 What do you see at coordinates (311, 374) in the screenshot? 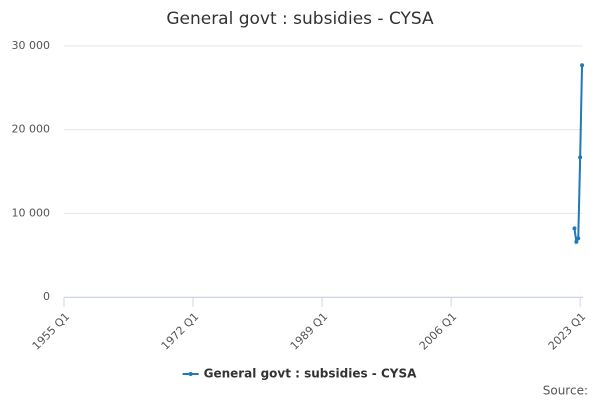
I see `legend-label: General govt : subsidies - CYSA` at bounding box center [311, 374].